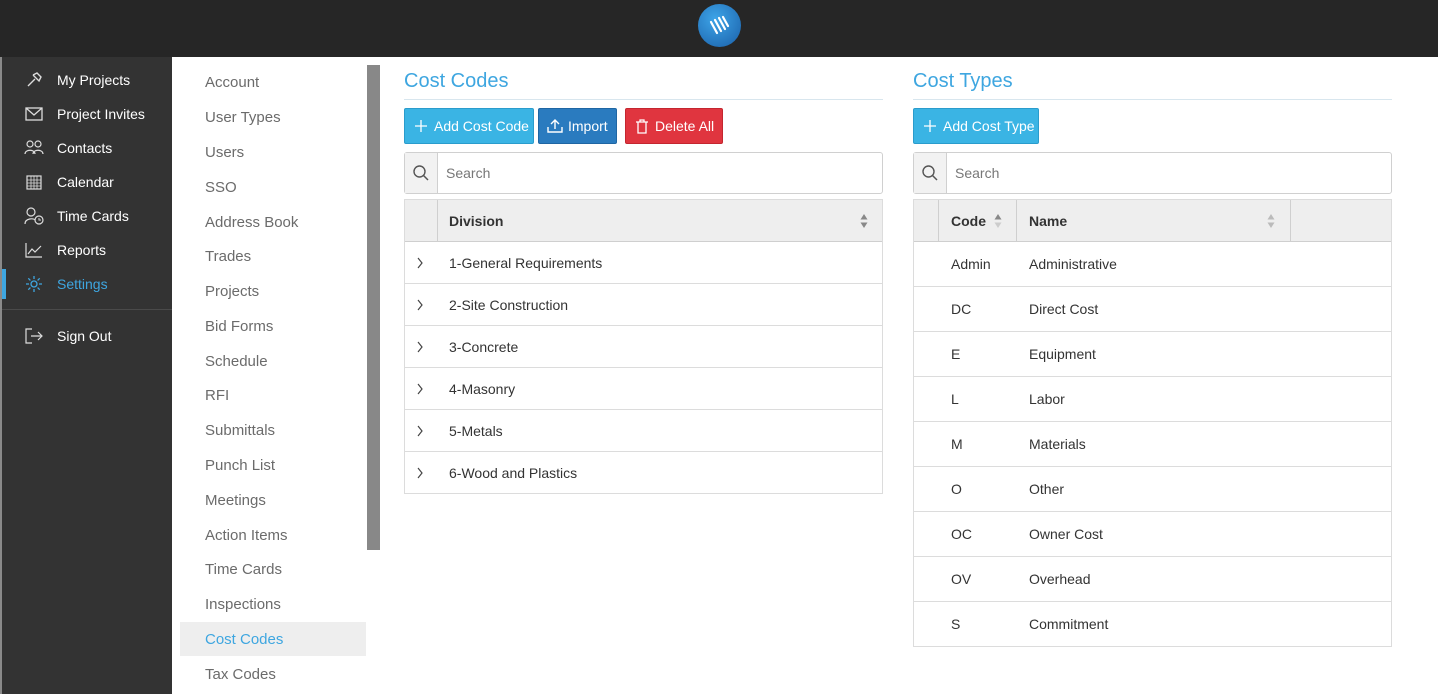 This screenshot has width=1438, height=694. I want to click on import-label: Import, so click(588, 126).